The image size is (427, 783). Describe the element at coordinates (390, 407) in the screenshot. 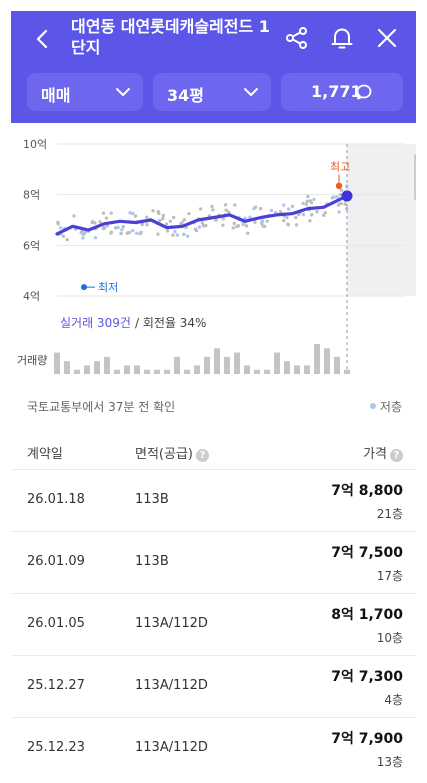

I see `legend-label: 저층` at that location.